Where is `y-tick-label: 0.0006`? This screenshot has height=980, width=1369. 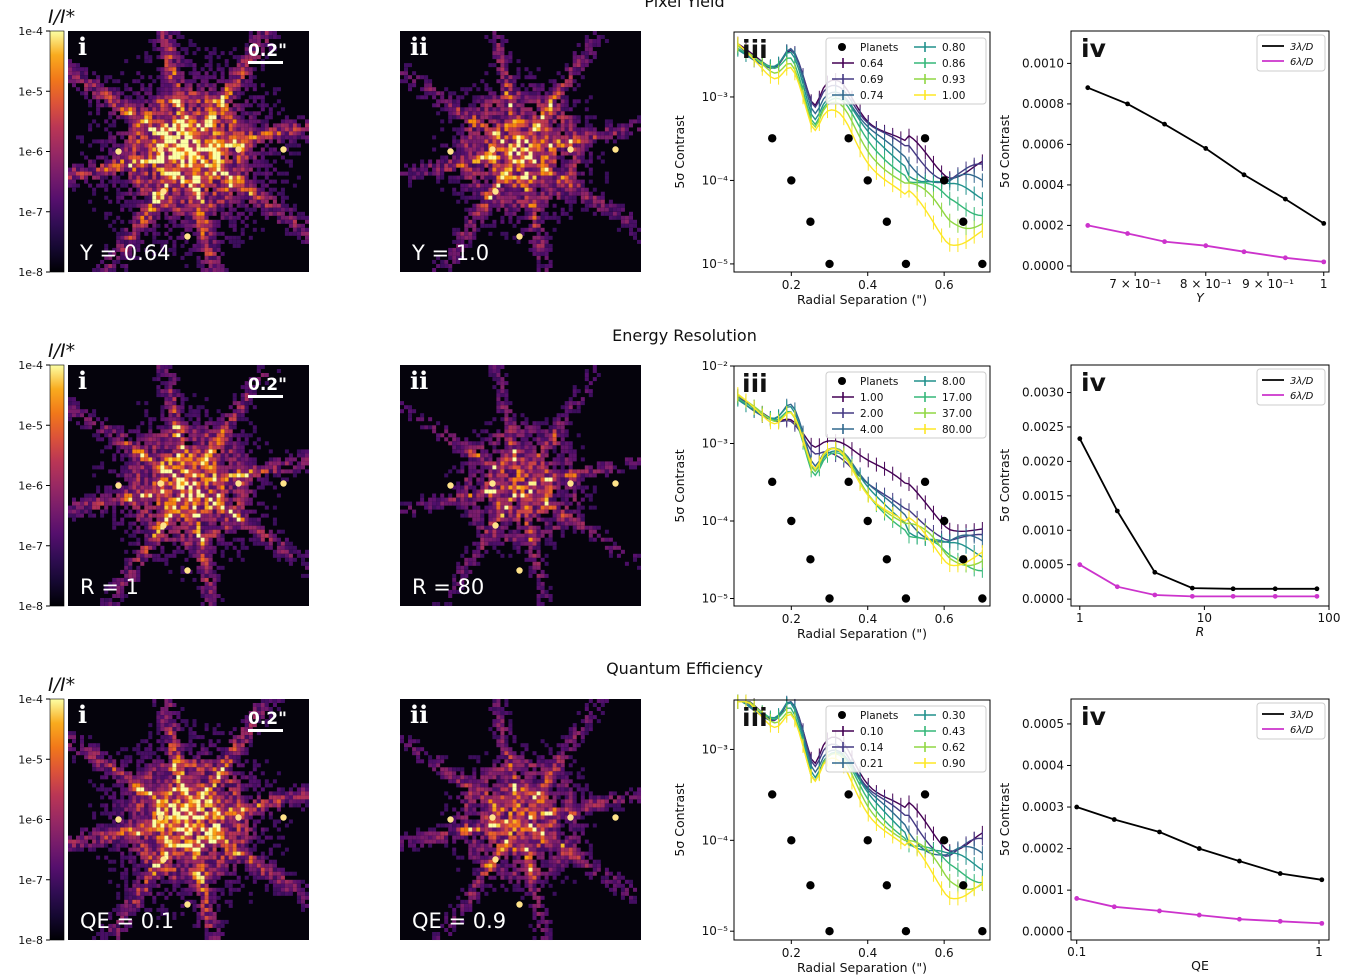 y-tick-label: 0.0006 is located at coordinates (1043, 144).